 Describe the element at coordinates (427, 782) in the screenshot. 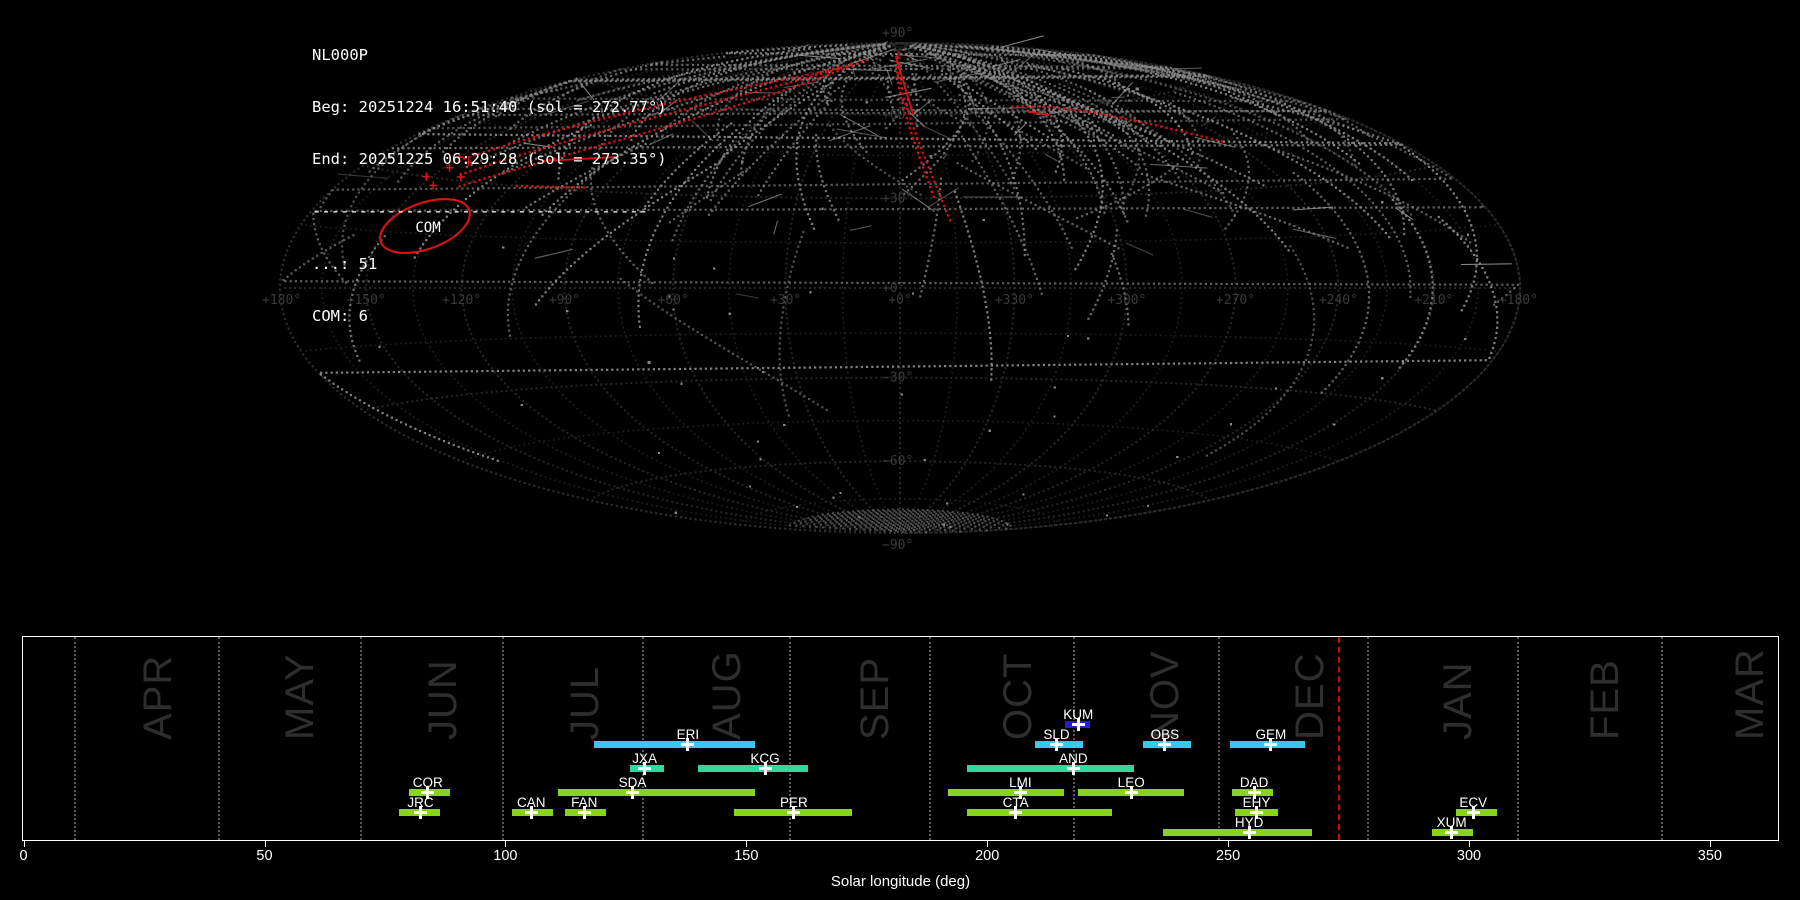

I see `shower-code-label: COR` at that location.